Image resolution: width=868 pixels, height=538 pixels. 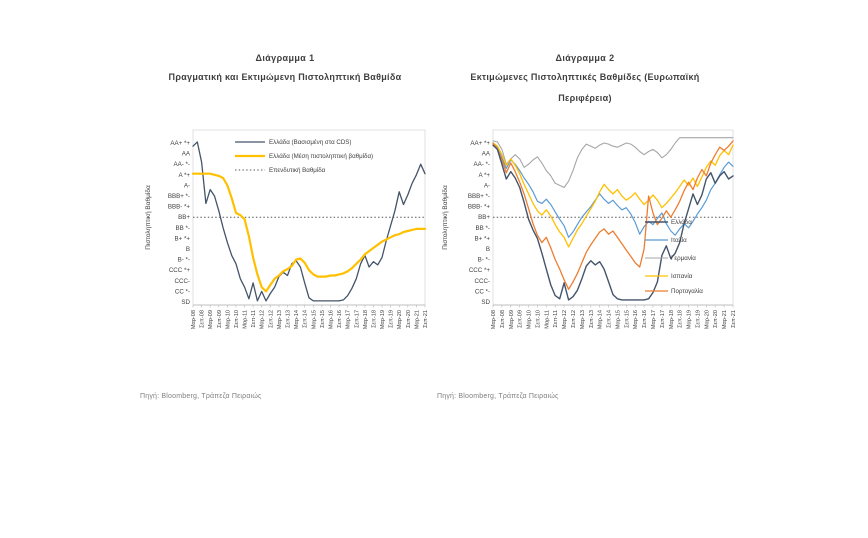 I want to click on y-axis-label: A-, so click(x=187, y=185).